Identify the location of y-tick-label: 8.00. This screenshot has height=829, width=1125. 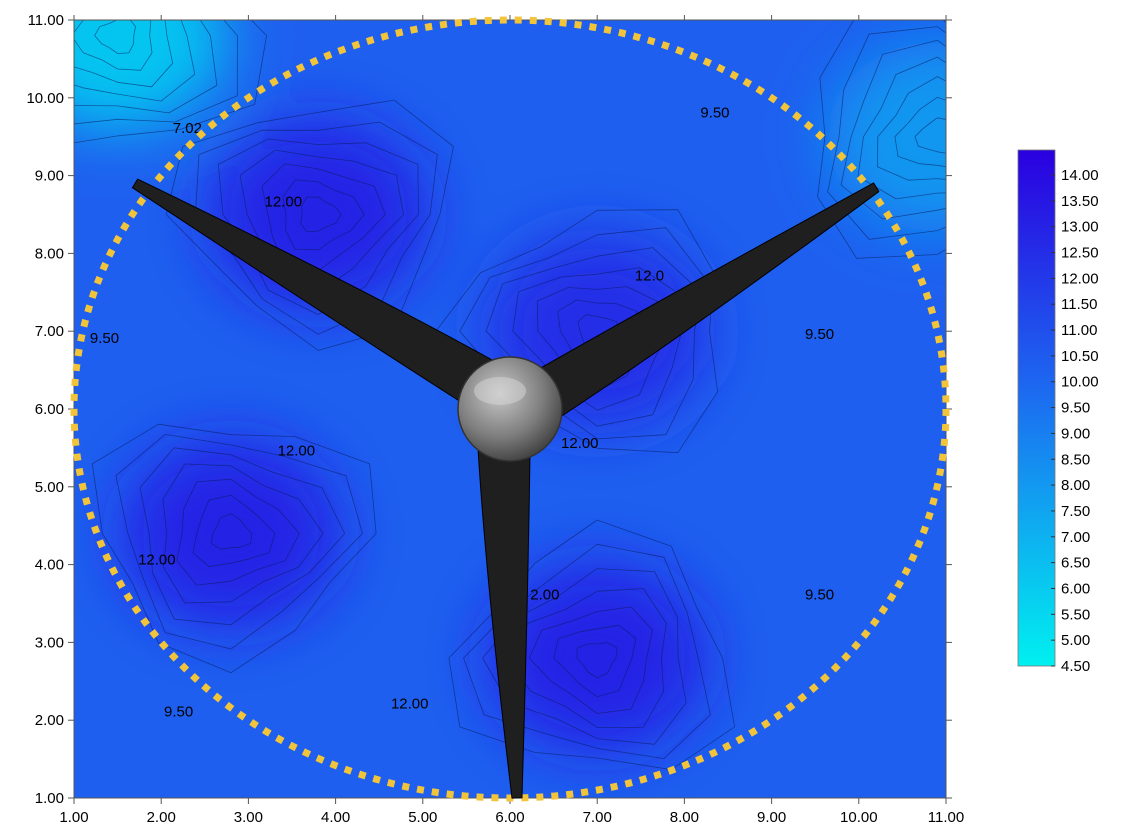
(49, 253).